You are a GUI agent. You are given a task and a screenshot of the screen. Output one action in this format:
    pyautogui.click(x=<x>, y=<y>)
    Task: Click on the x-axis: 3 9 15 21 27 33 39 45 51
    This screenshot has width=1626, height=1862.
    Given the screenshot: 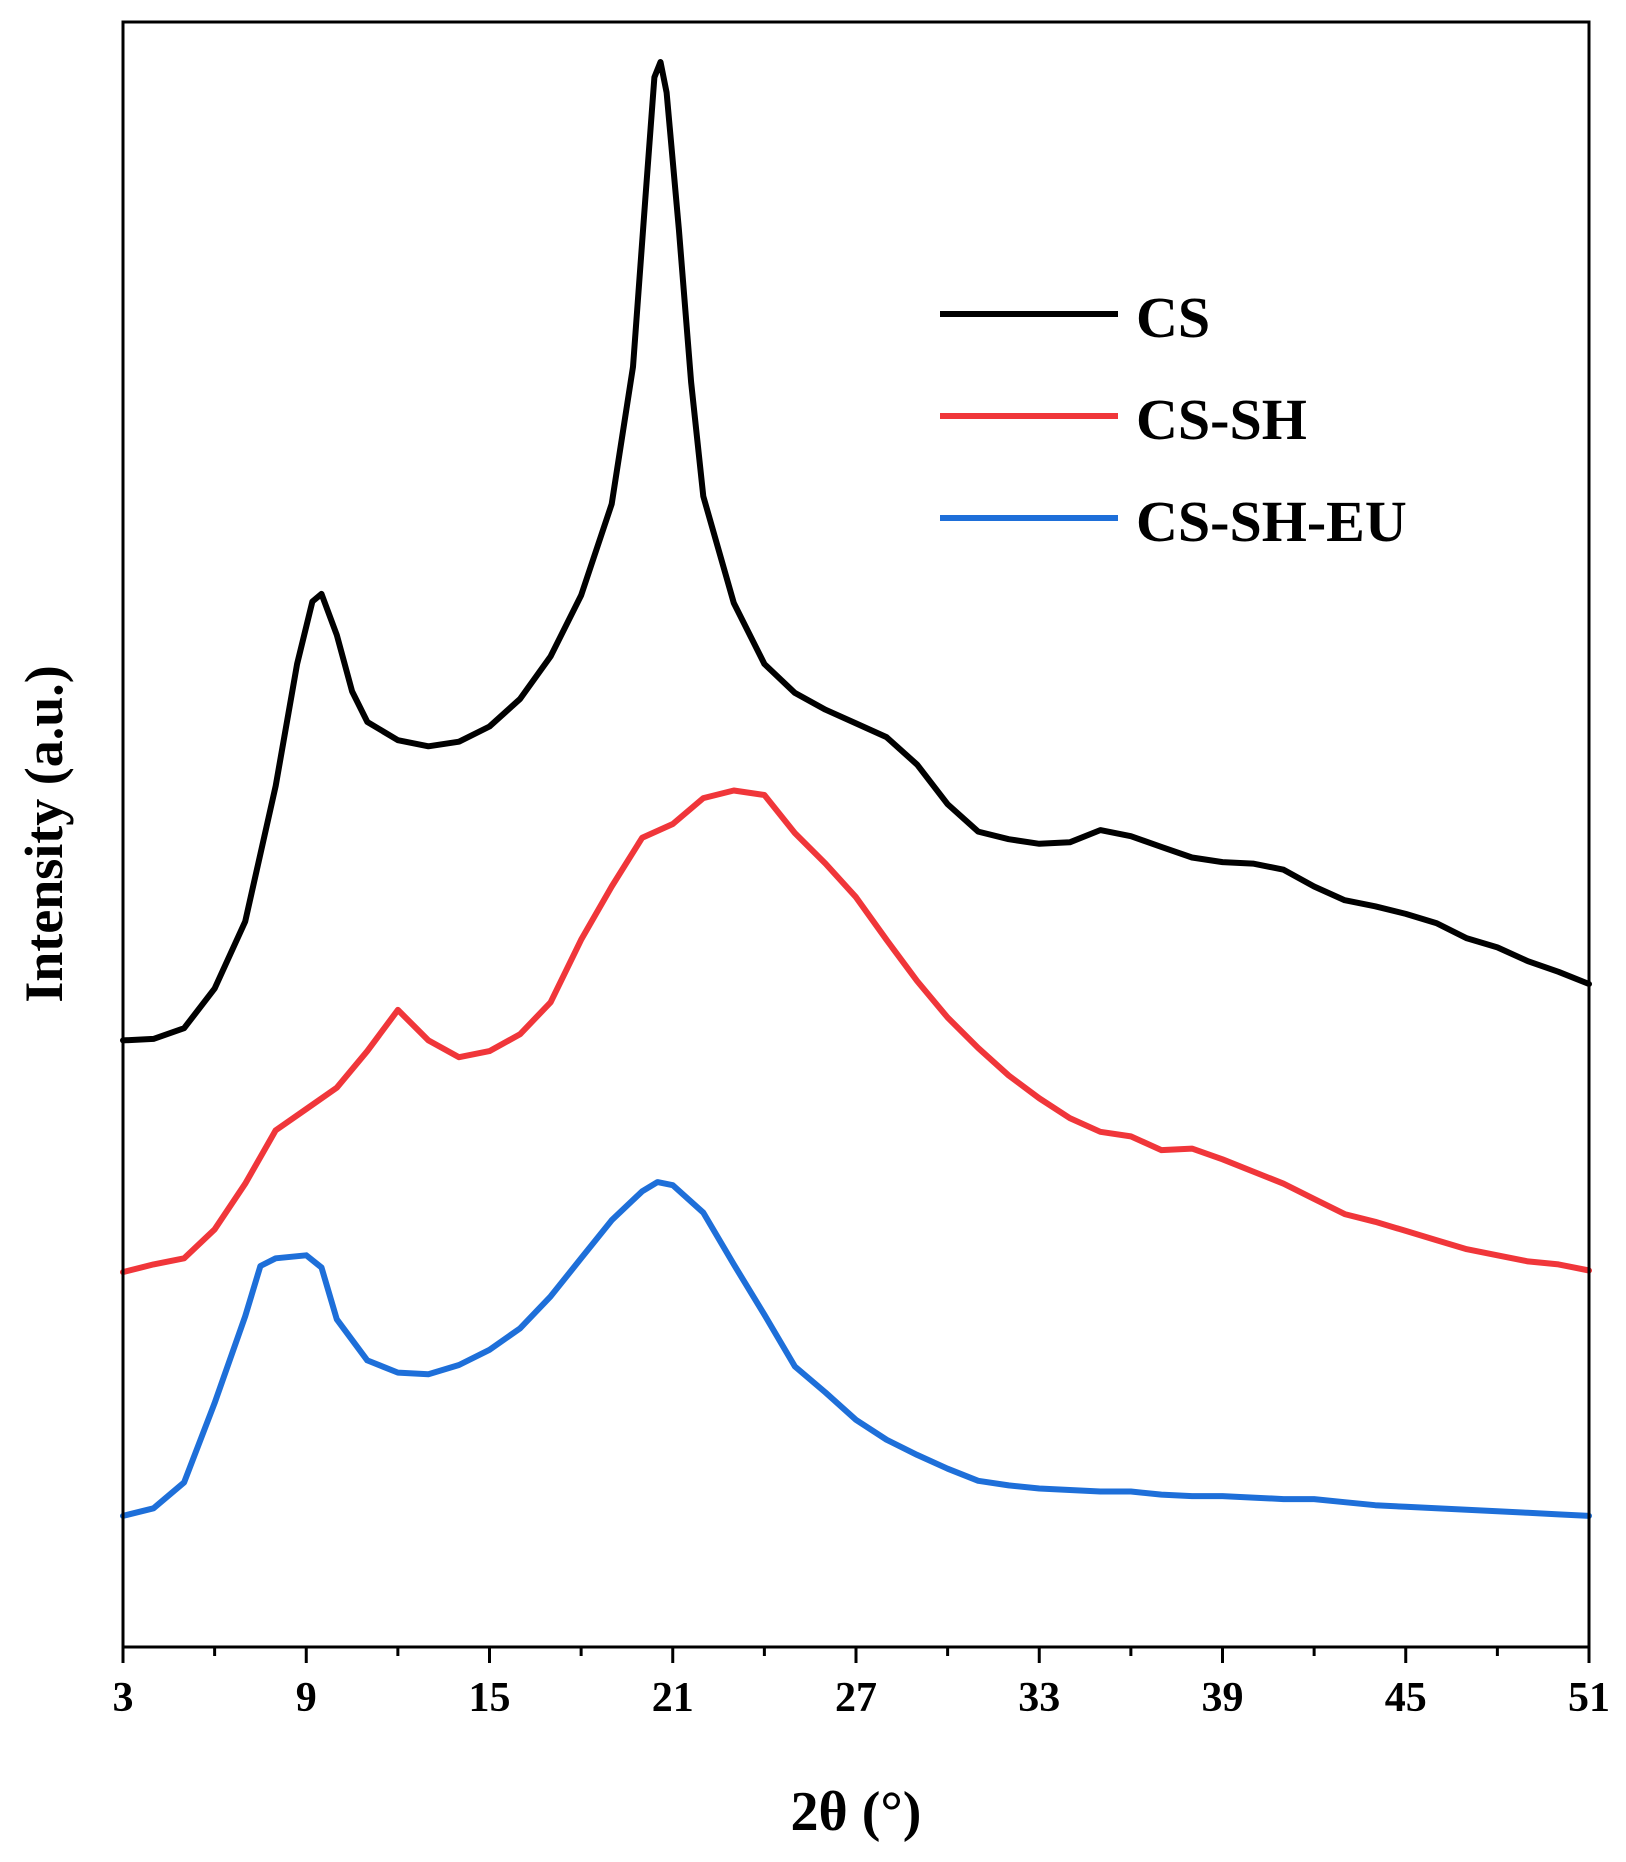 What is the action you would take?
    pyautogui.click(x=861, y=1684)
    